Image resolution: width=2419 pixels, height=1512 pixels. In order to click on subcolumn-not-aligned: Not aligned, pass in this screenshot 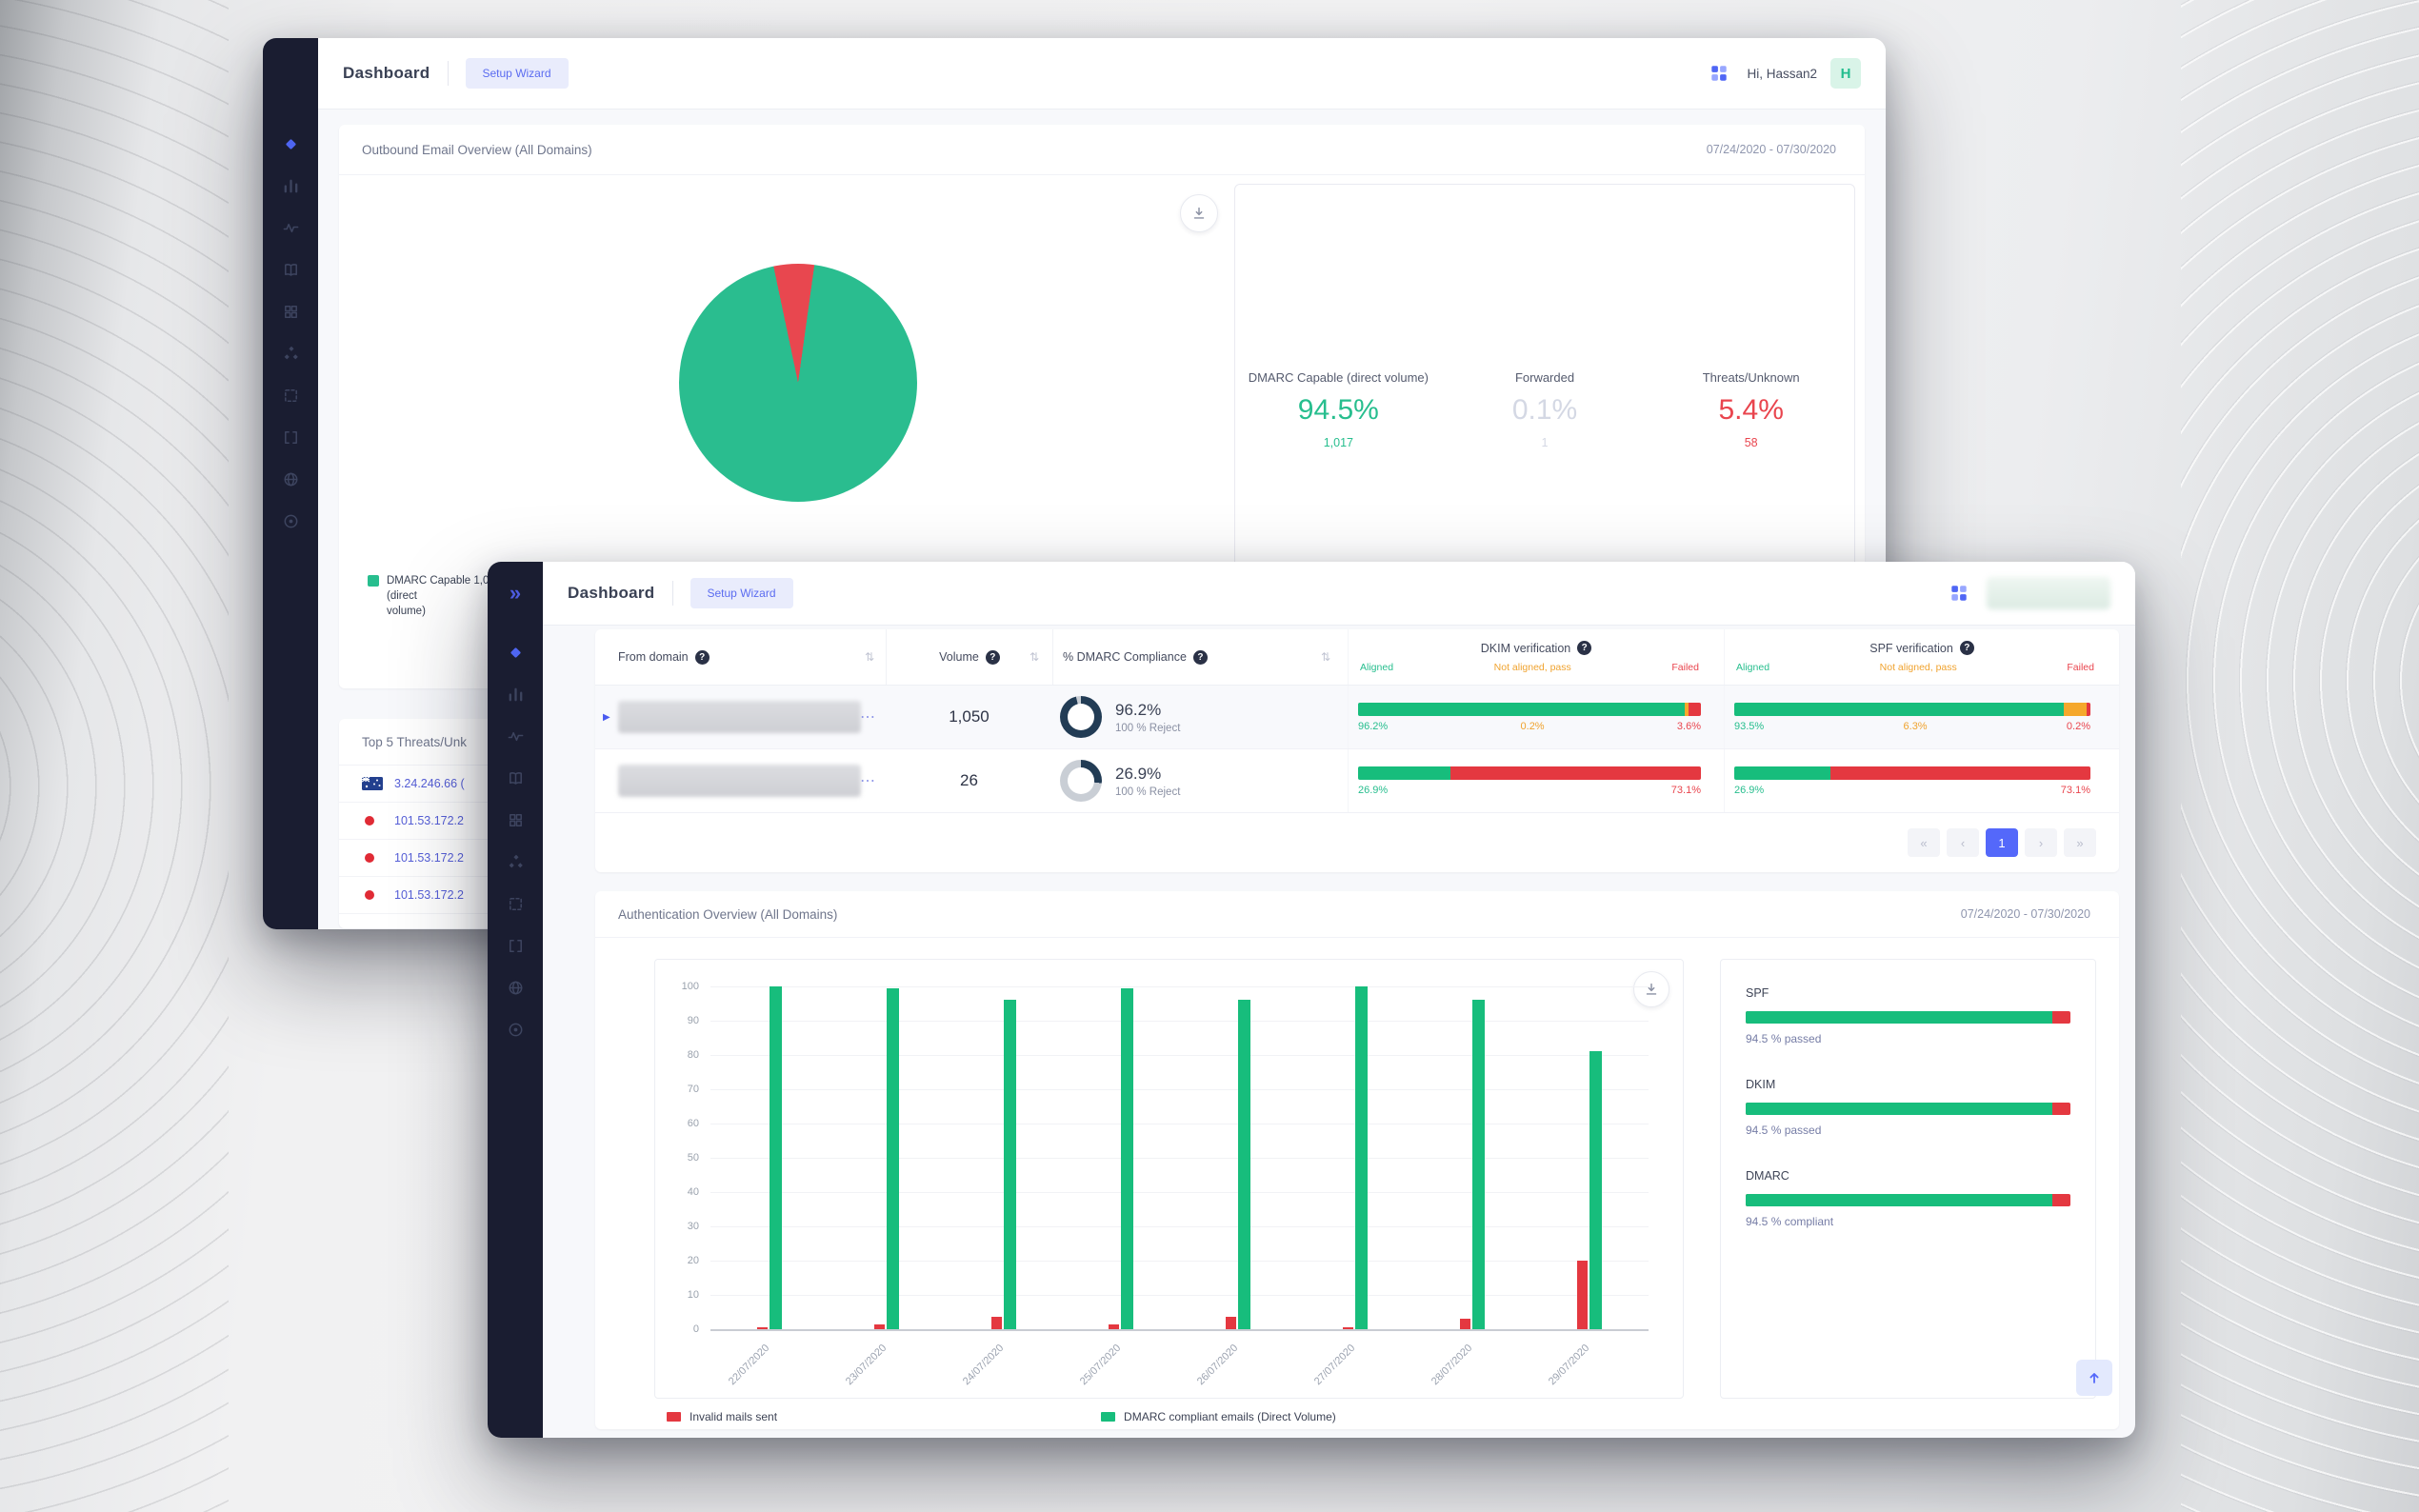, I will do `click(1532, 667)`.